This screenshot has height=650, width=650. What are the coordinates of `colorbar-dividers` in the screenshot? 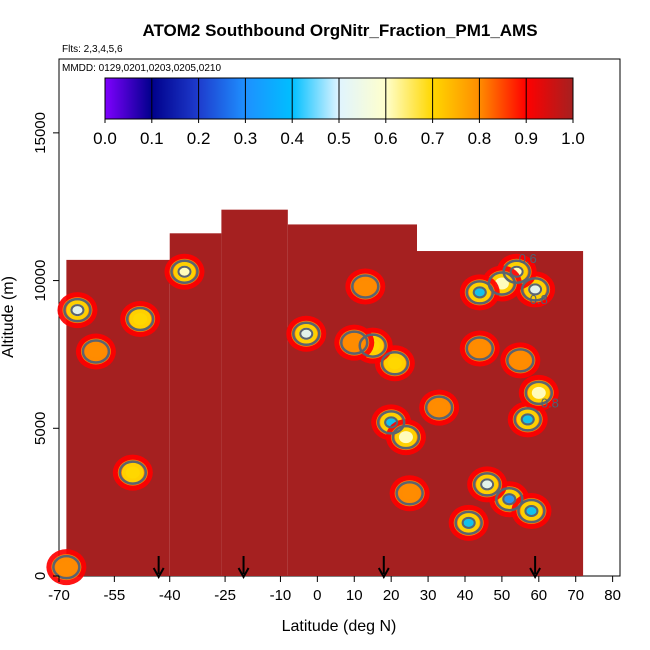 It's located at (339, 98).